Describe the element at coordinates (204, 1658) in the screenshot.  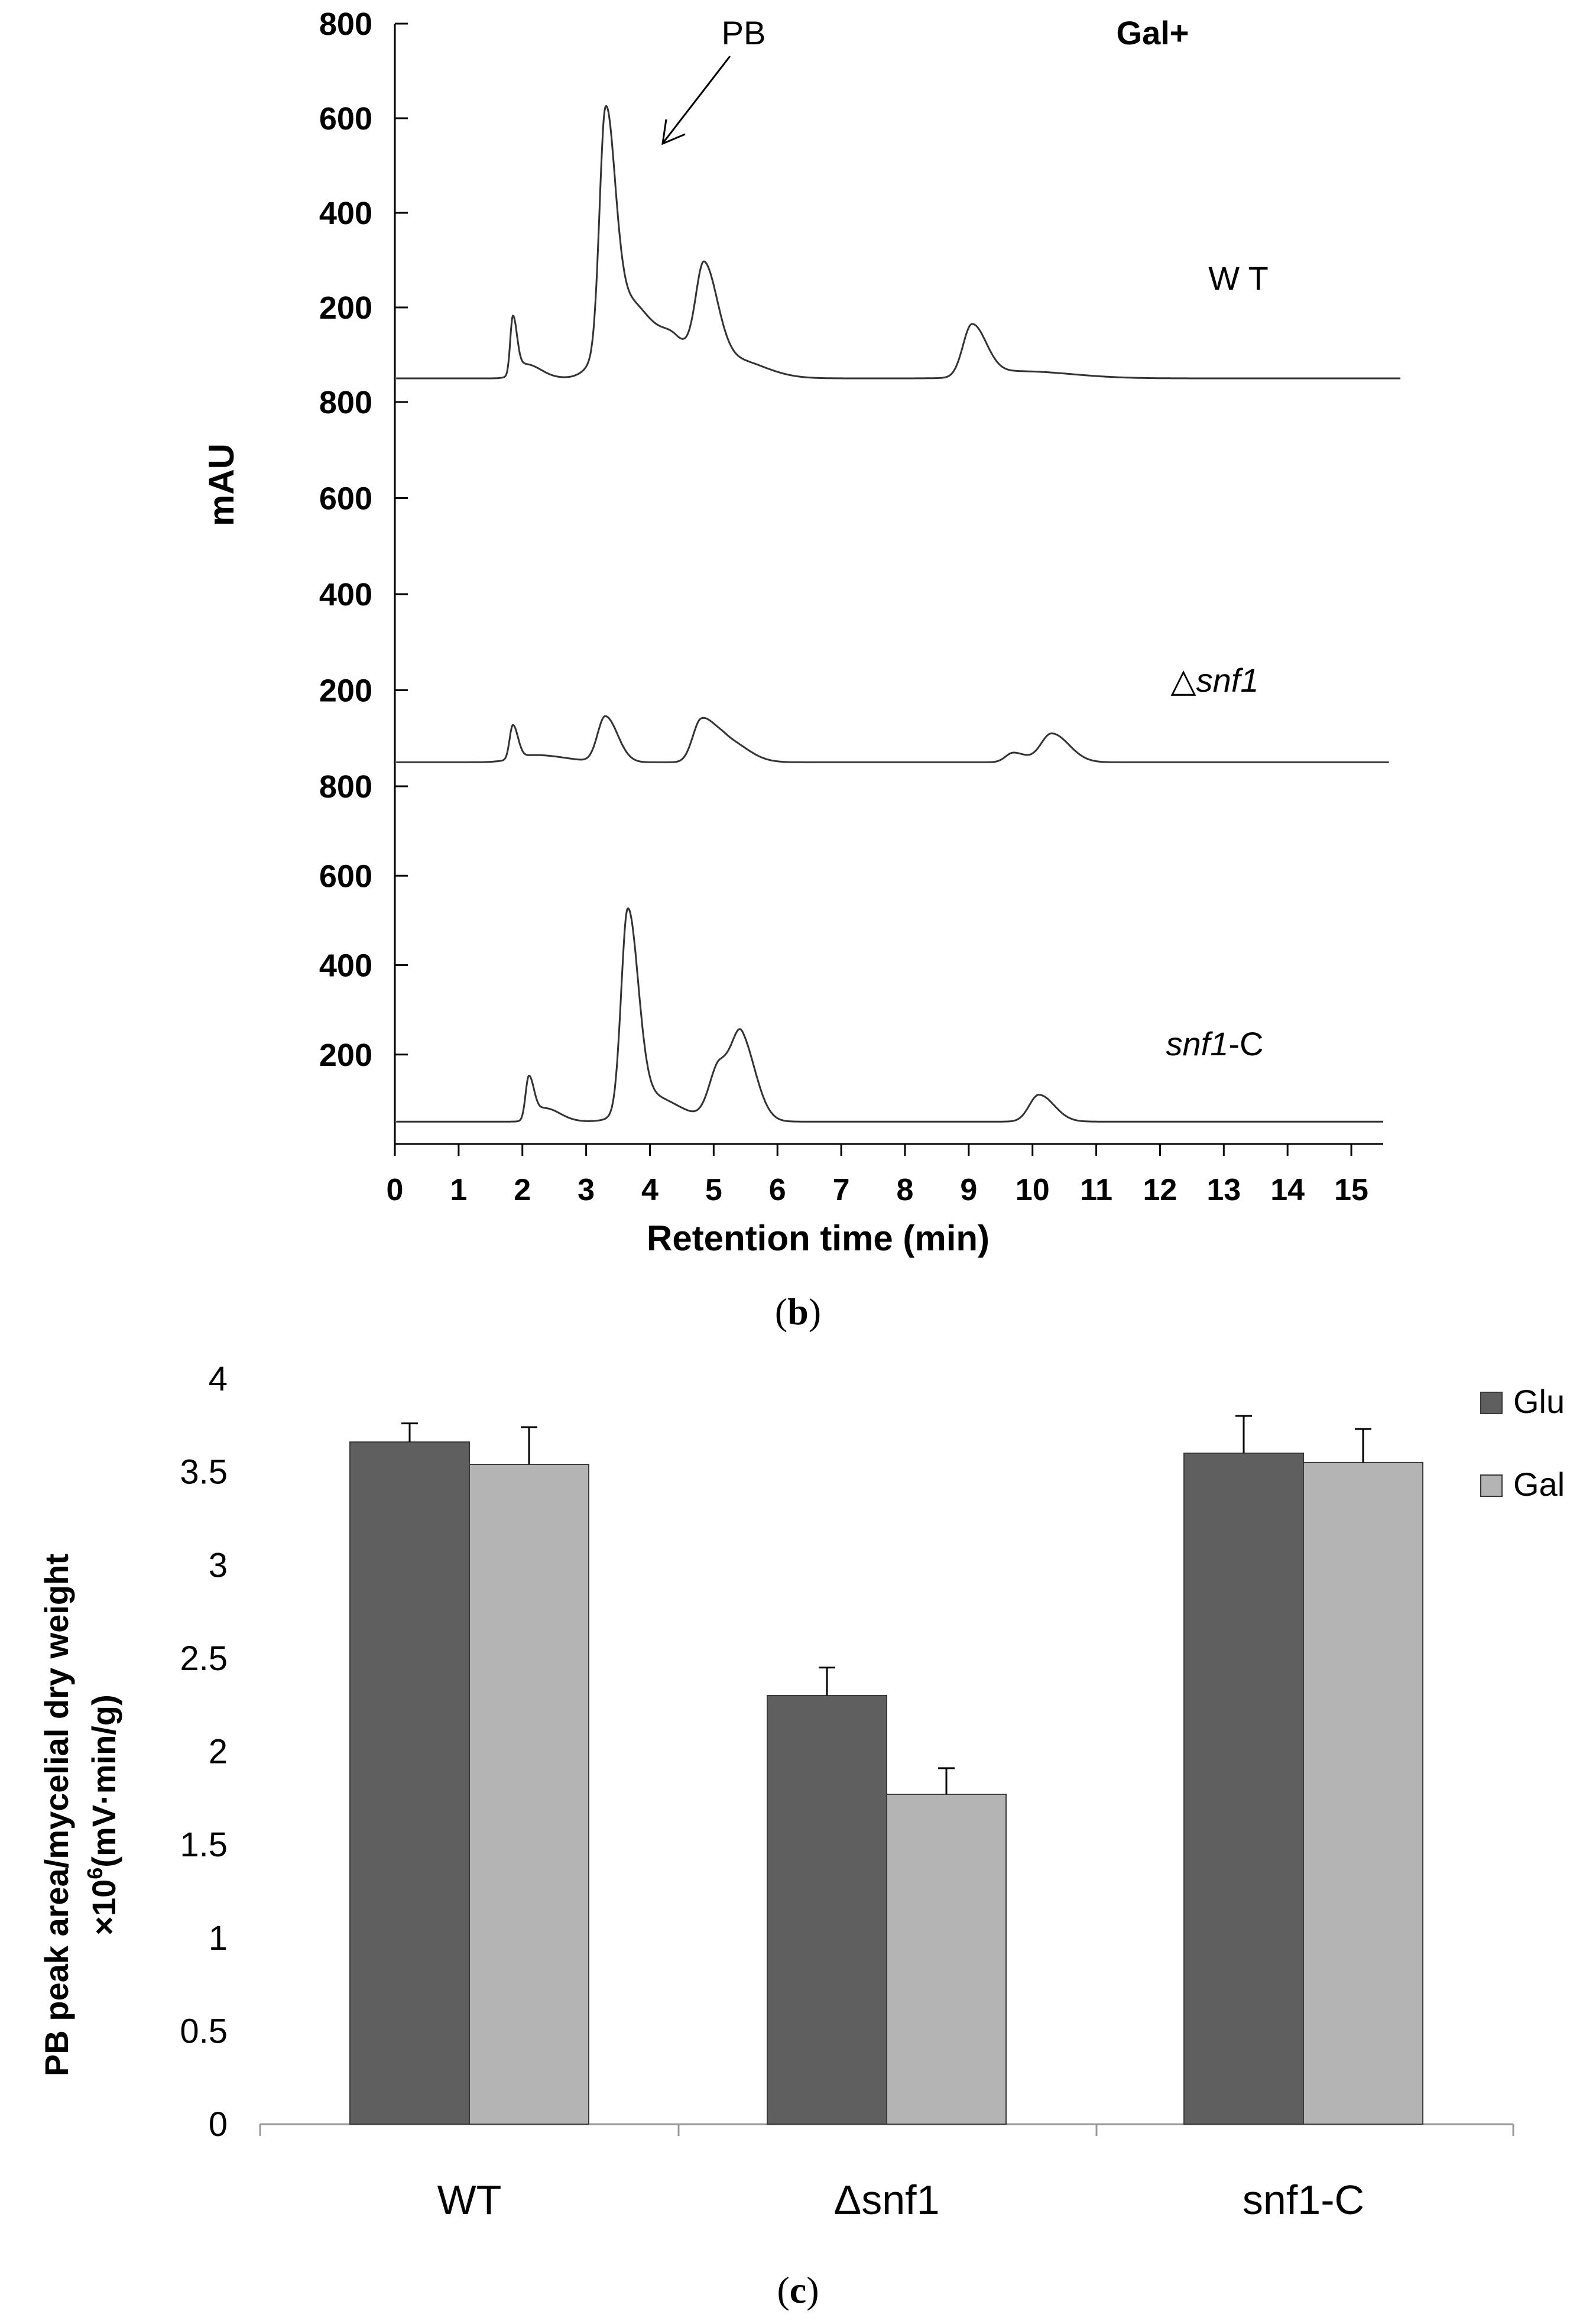
I see `bar-y-tick-label: 2.5` at that location.